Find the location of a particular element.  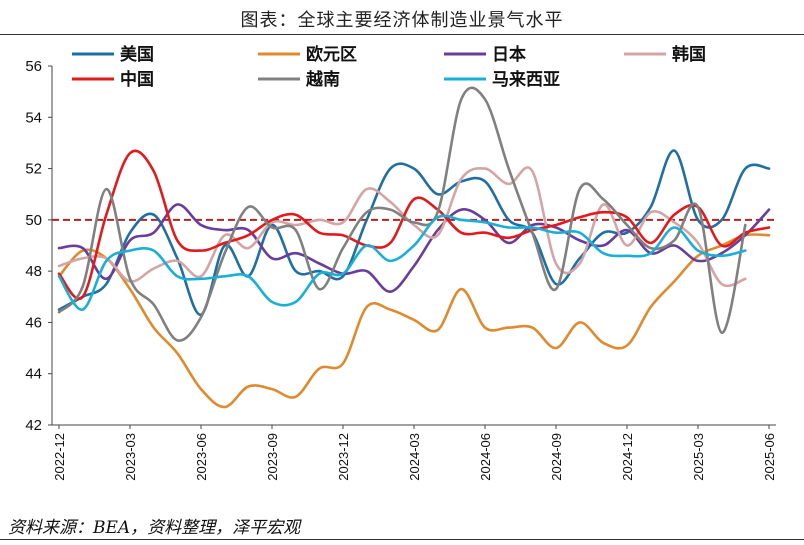

legend-label-2: 日本 is located at coordinates (509, 54).